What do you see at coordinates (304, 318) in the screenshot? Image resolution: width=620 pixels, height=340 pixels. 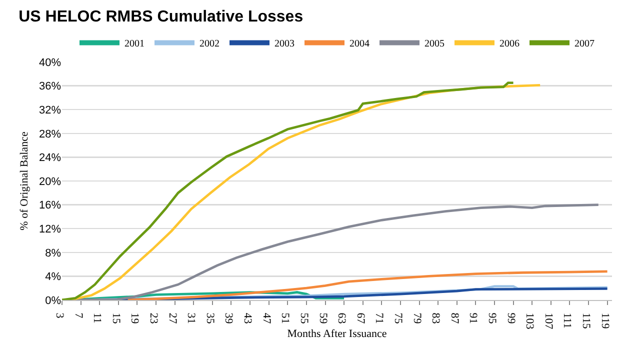 I see `x-tick-label: 55` at bounding box center [304, 318].